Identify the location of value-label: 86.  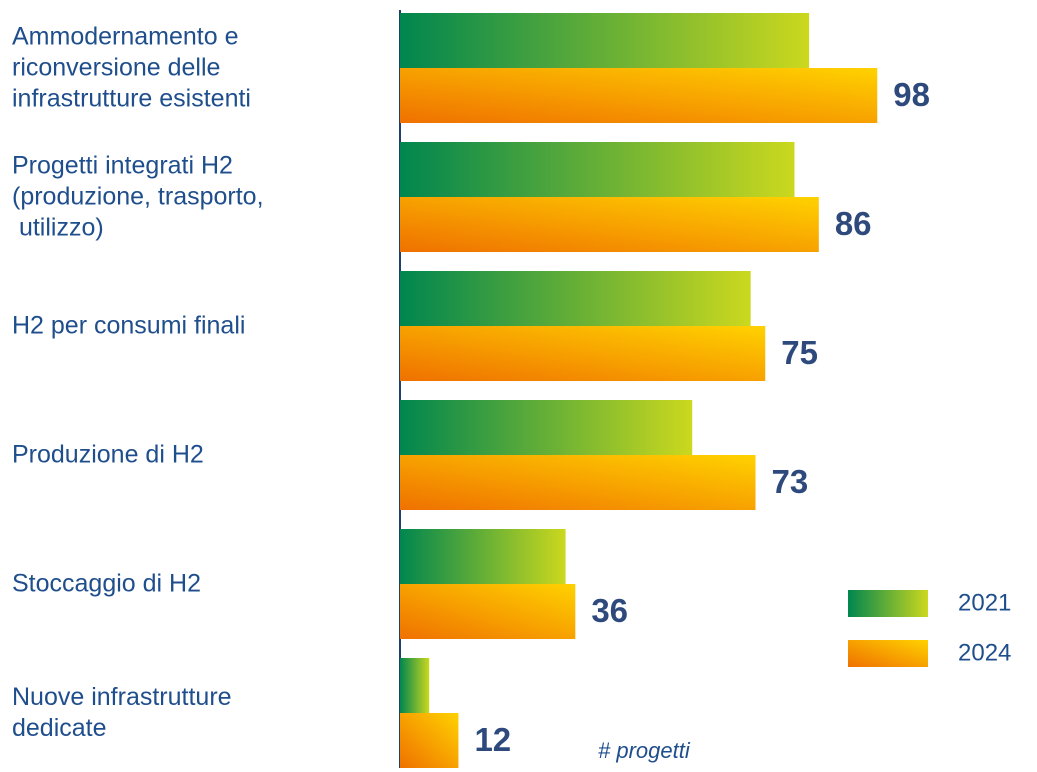
(853, 223).